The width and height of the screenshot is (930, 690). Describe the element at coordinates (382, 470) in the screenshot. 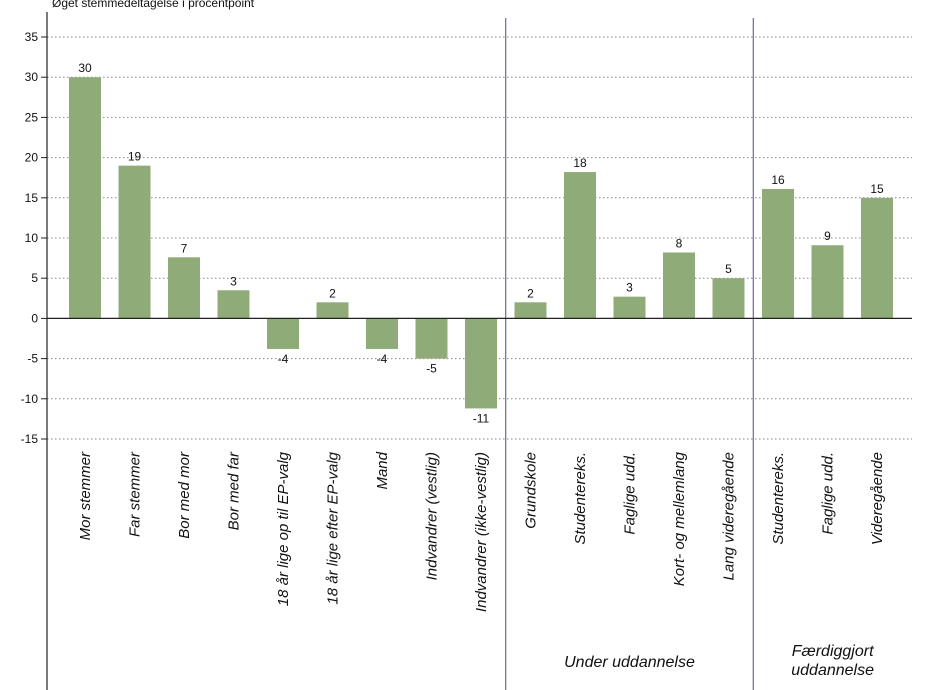

I see `category-label: Mand` at that location.